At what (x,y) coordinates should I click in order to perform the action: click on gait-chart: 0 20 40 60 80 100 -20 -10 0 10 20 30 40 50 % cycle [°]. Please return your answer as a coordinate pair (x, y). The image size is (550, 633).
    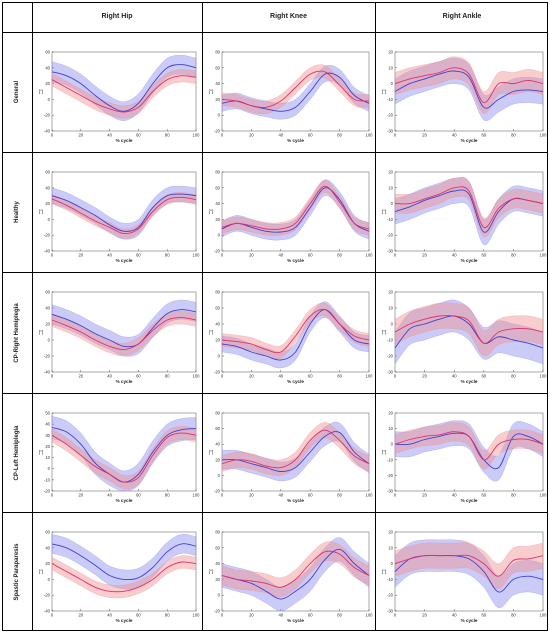
    Looking at the image, I should click on (119, 457).